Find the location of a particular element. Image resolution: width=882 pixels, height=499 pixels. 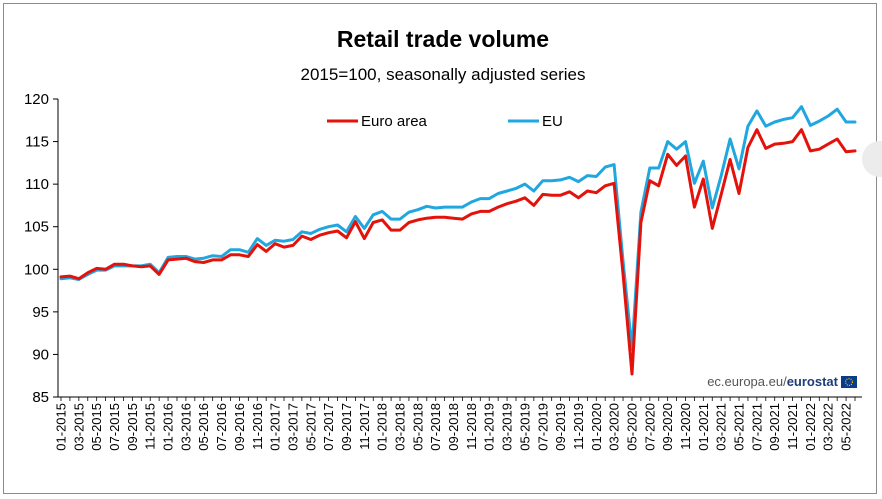

x-tick-label: 07-2018 is located at coordinates (435, 427).